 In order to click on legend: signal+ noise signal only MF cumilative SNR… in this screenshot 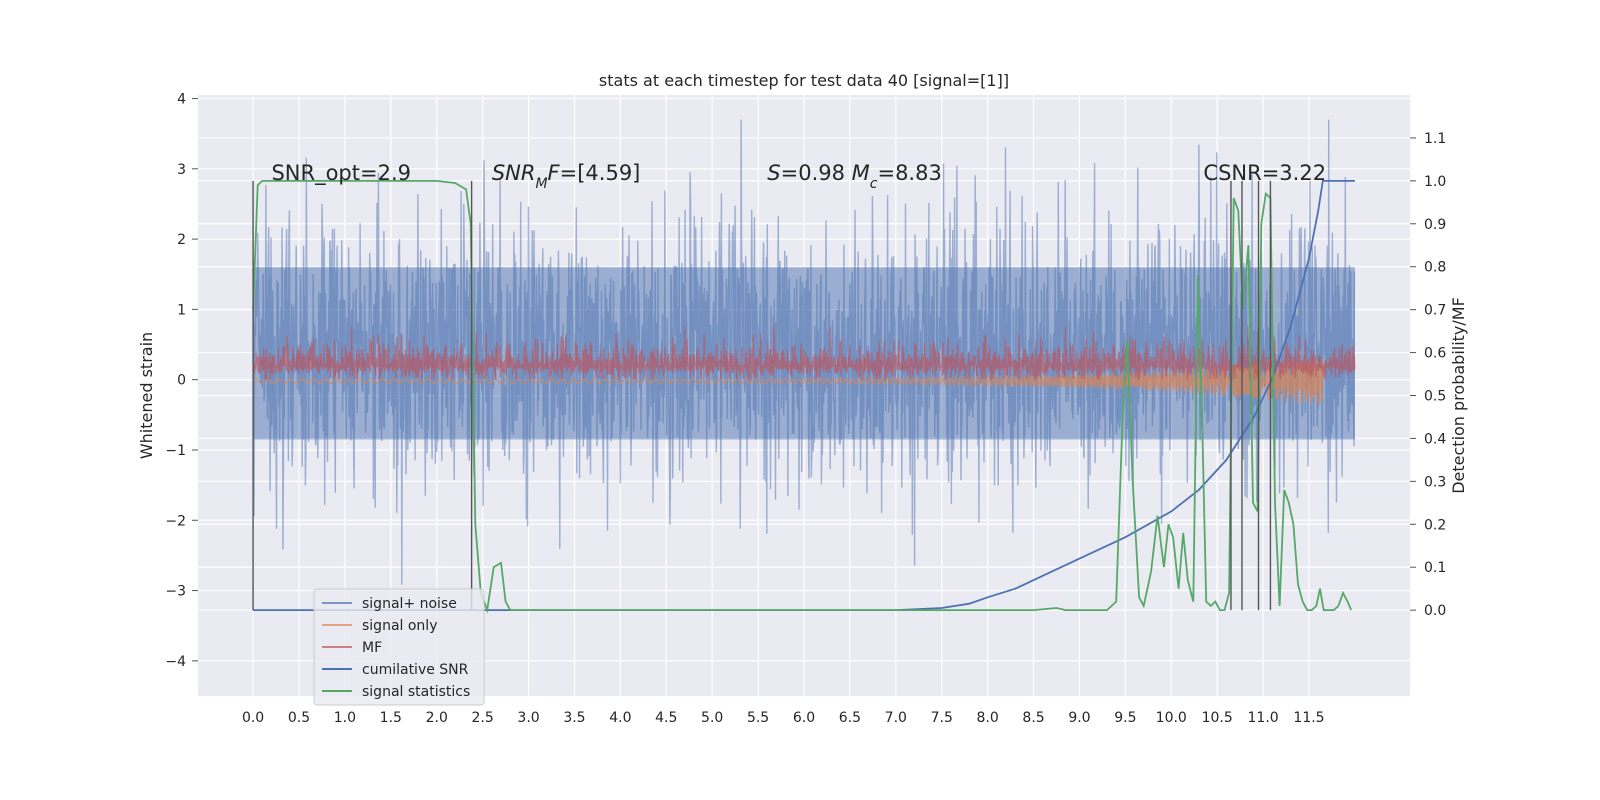, I will do `click(399, 647)`.